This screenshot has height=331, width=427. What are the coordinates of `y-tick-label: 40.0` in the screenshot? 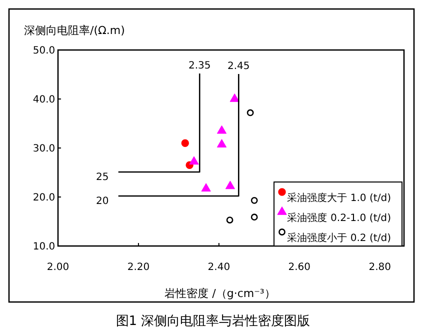 It's located at (44, 100).